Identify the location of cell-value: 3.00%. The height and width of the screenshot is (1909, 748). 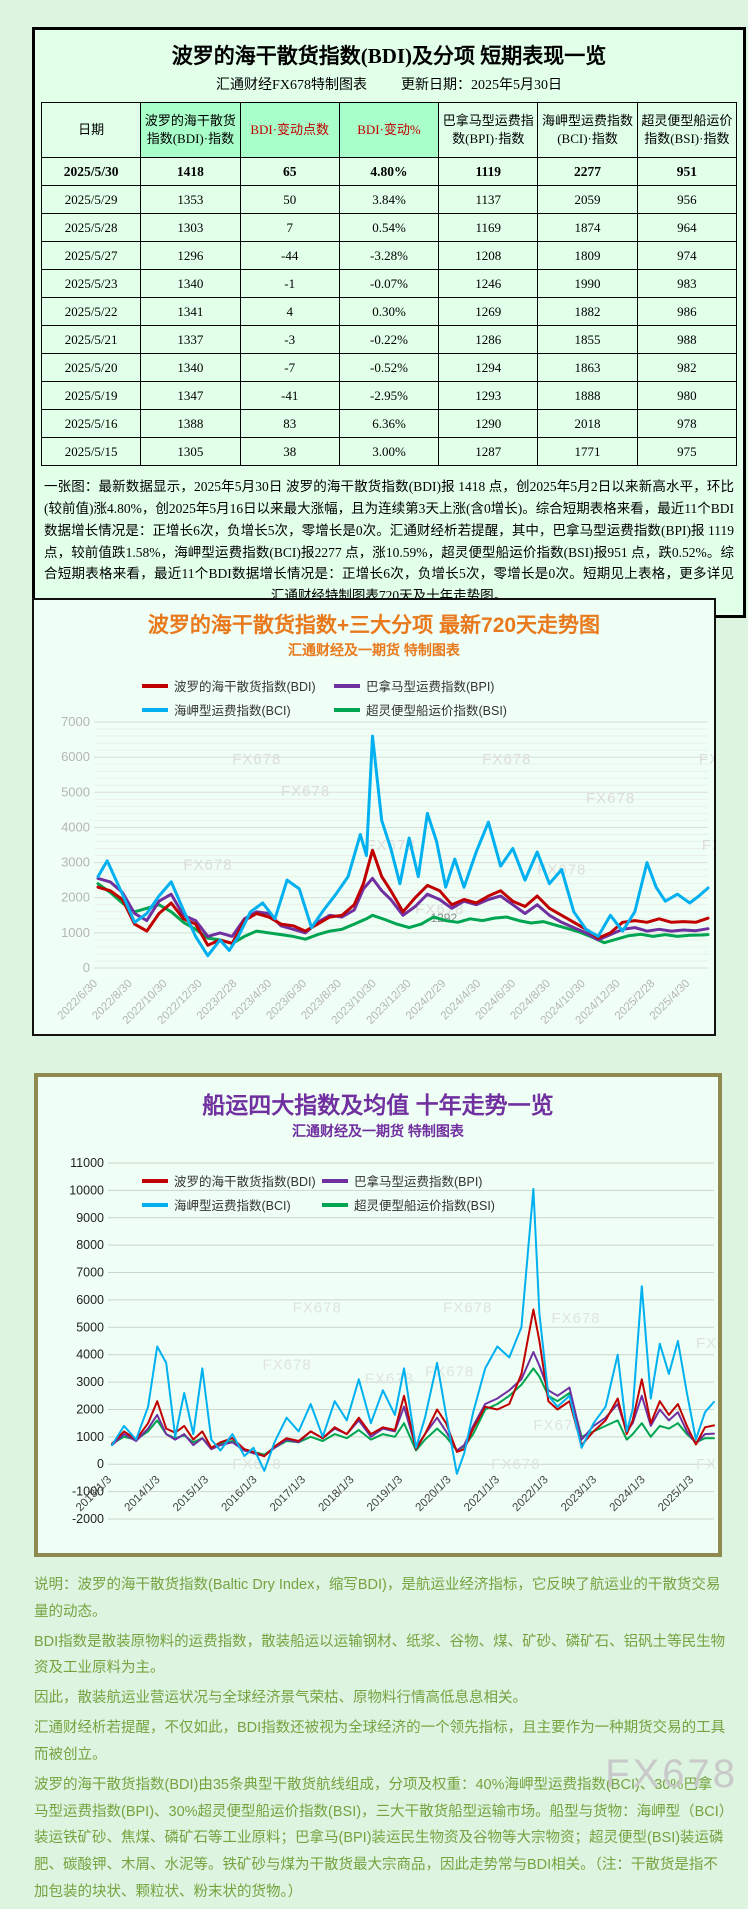
(389, 451).